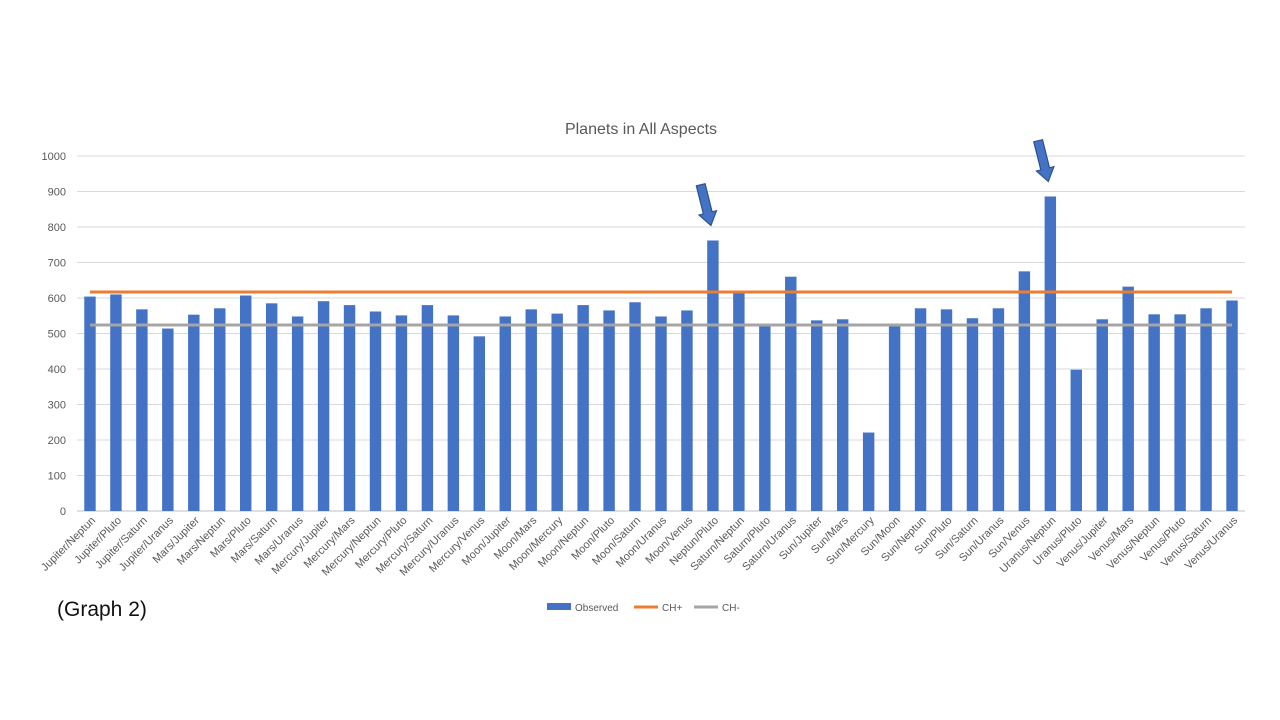 This screenshot has width=1280, height=720. I want to click on y-tick-label: 200, so click(57, 441).